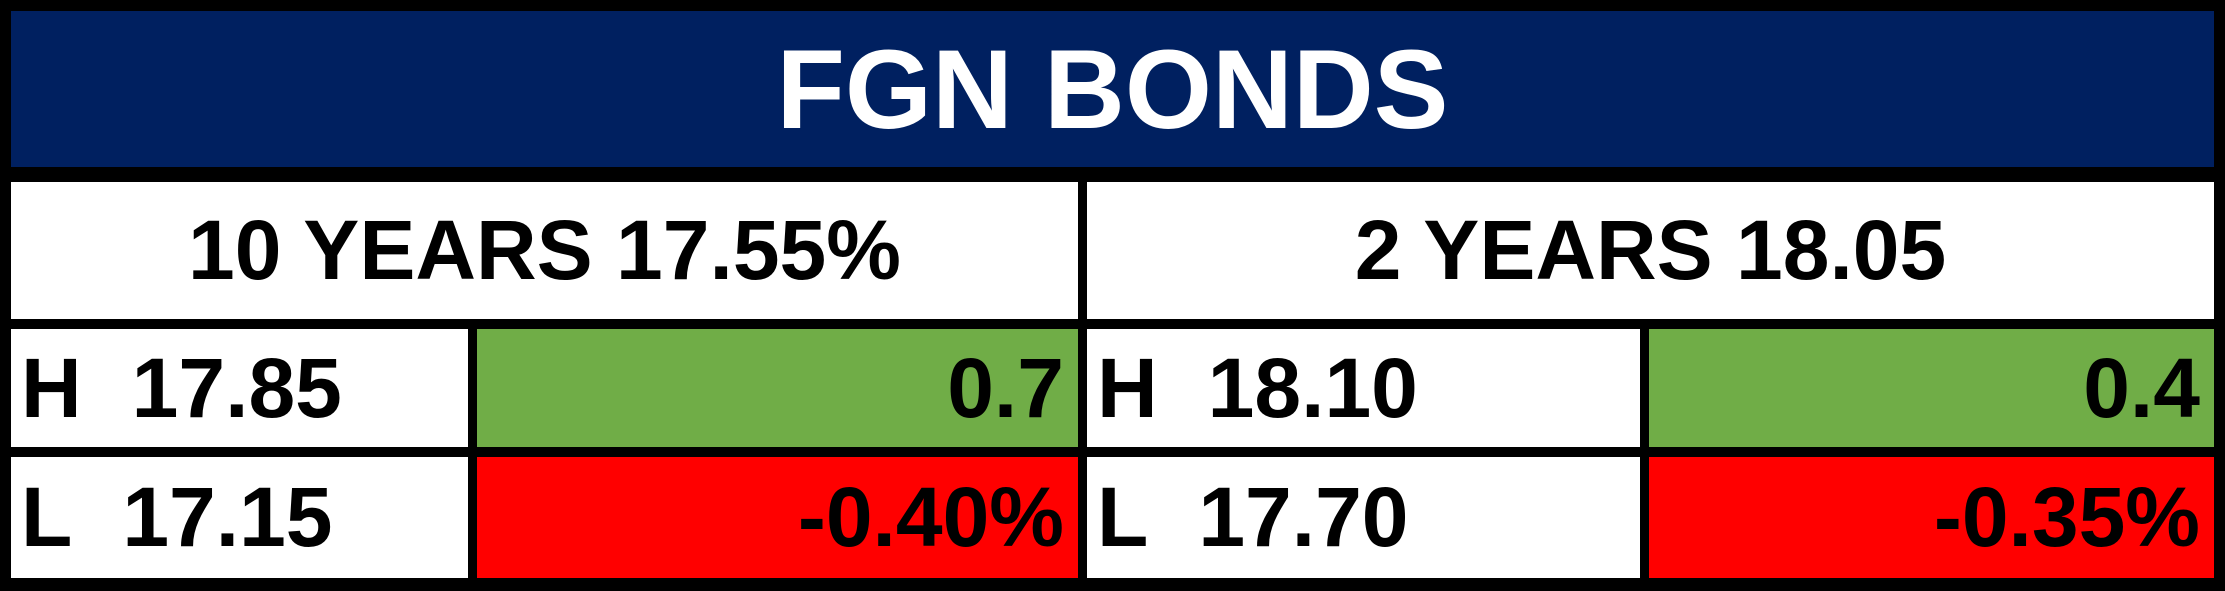 This screenshot has width=2225, height=591. I want to click on high-change: 0.4, so click(1931, 388).